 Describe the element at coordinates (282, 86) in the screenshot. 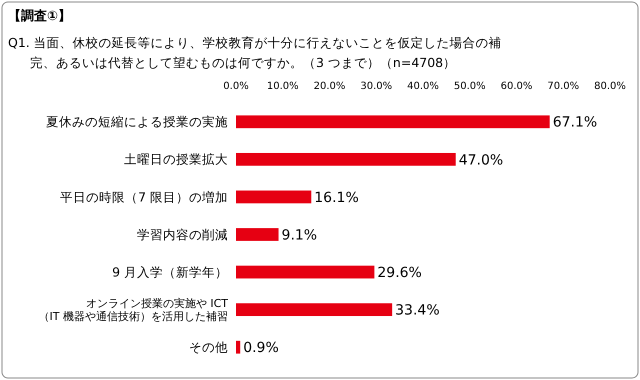

I see `x-tick-label: 10.0%` at that location.